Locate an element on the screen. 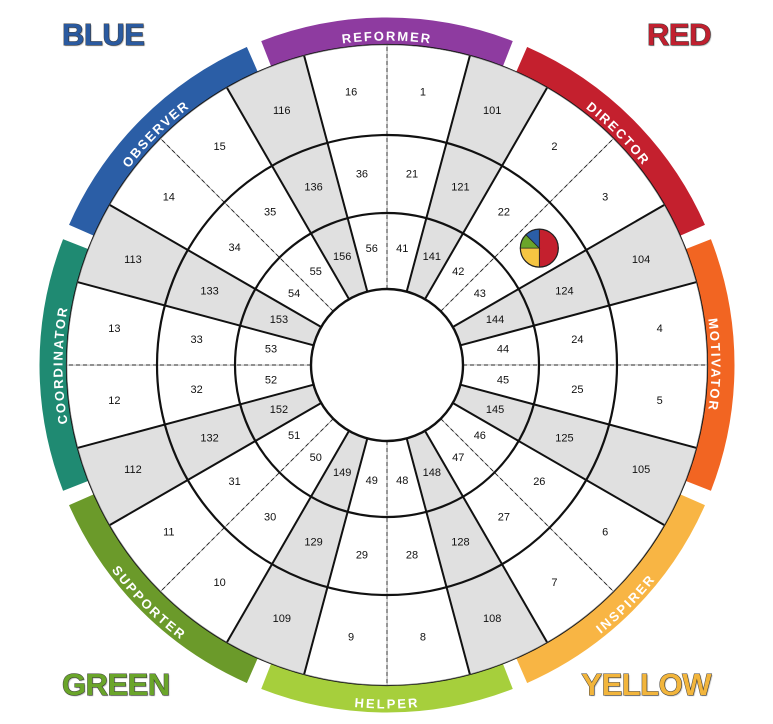  segment-label: 113 is located at coordinates (133, 260).